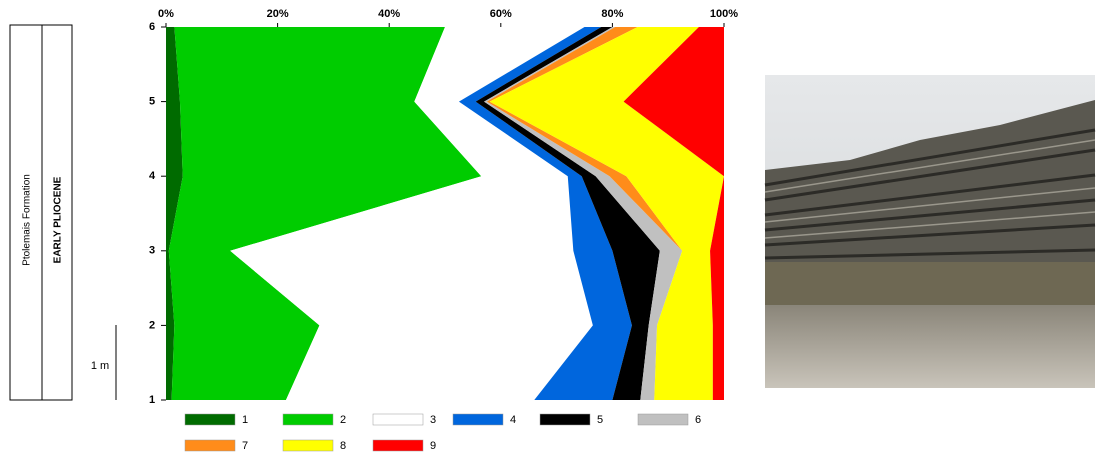 The image size is (1096, 455). Describe the element at coordinates (58, 219) in the screenshot. I see `epoch-label: EARLY PLIOCENE` at that location.